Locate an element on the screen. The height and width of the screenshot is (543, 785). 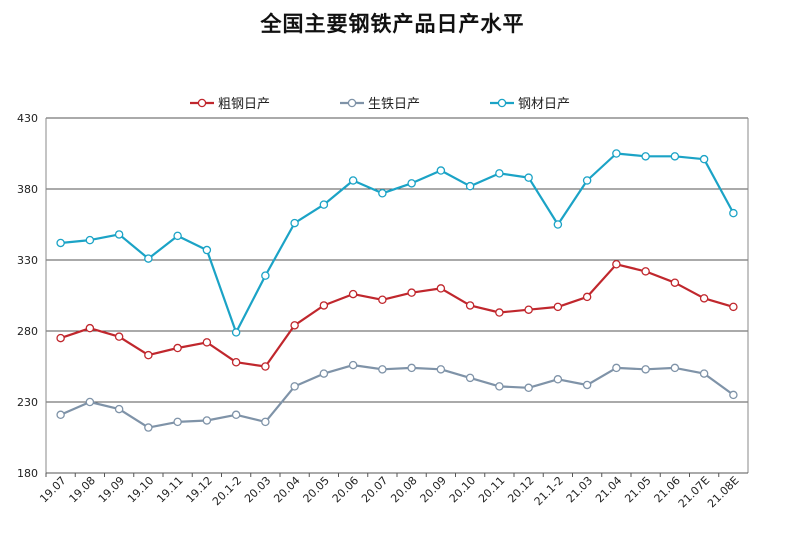
x-tick-label: 21.03 is located at coordinates (579, 489).